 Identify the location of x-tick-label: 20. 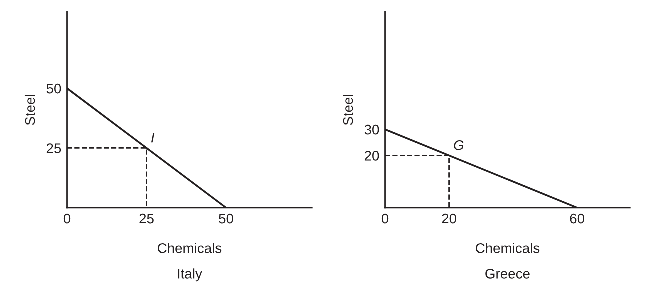
(449, 219).